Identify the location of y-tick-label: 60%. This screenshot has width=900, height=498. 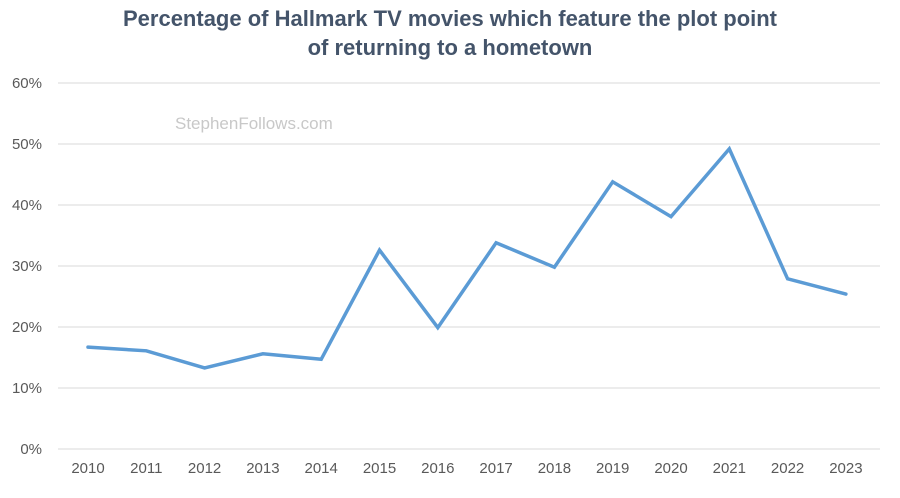
(27, 83).